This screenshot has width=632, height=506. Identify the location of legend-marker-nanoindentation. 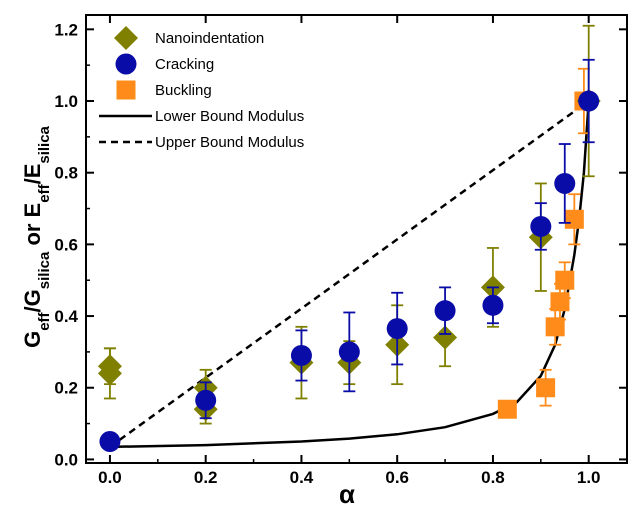
(126, 38).